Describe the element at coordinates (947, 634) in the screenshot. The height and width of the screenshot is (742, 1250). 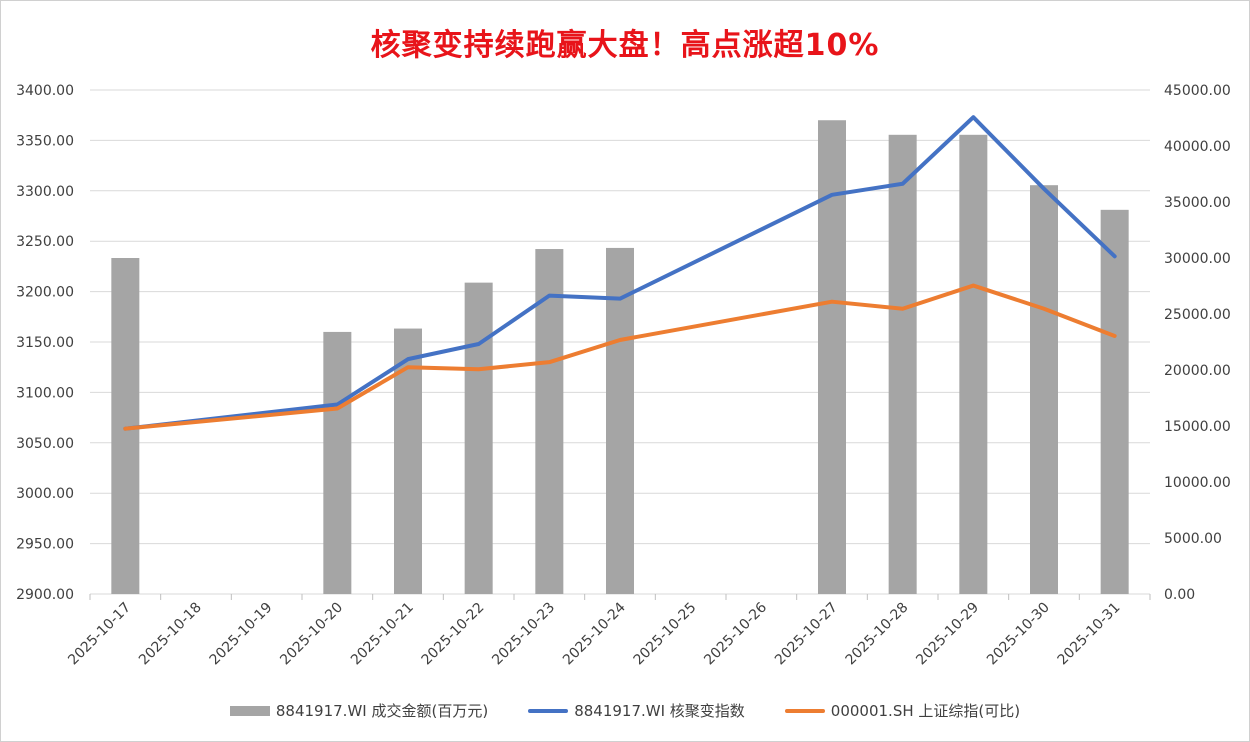
I see `x-axis-tick-label: 2025-10-29` at that location.